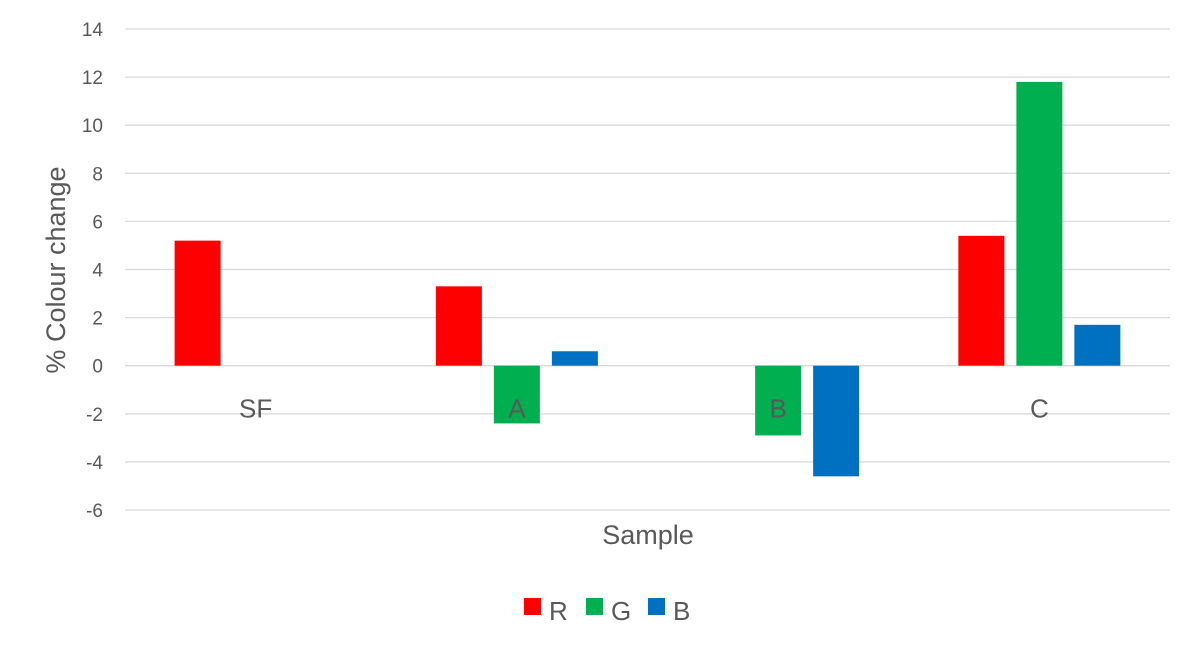  I want to click on category-label: B, so click(777, 409).